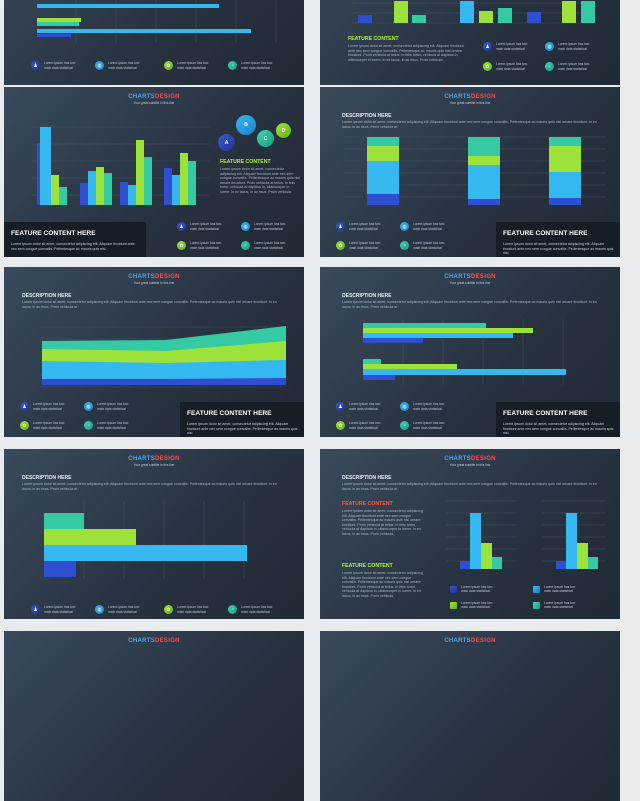 This screenshot has height=801, width=640. What do you see at coordinates (526, 534) in the screenshot?
I see `column-chart` at bounding box center [526, 534].